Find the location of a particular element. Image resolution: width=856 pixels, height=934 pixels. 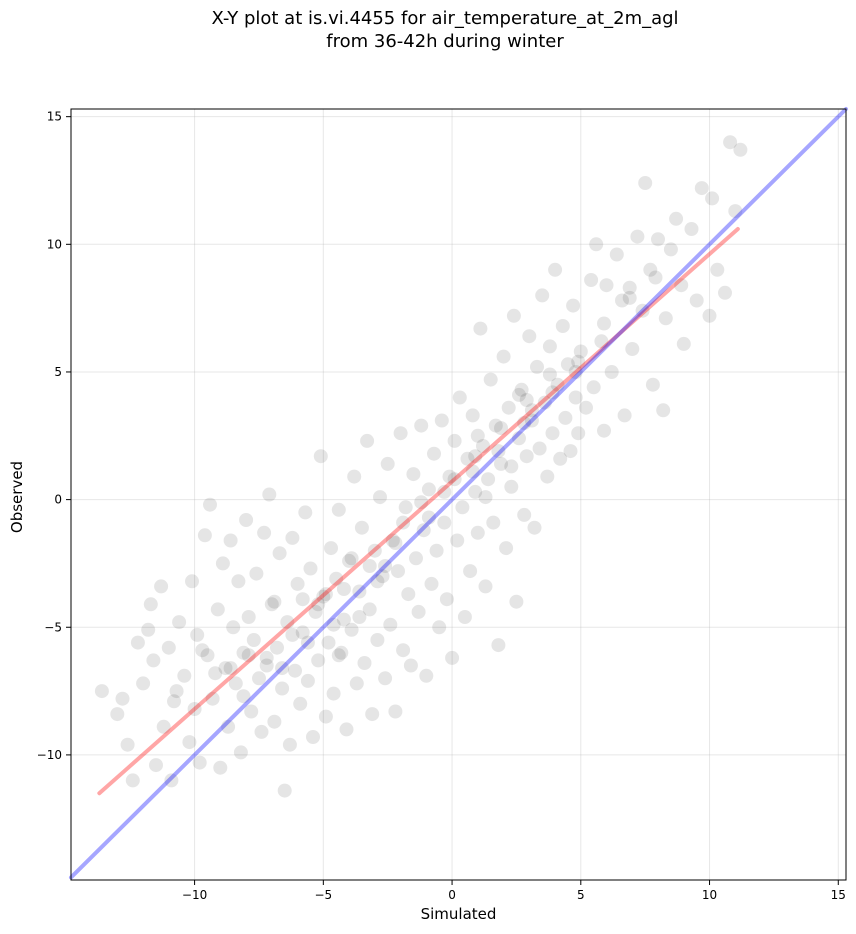

y-tick-label: −5 is located at coordinates (53, 627).